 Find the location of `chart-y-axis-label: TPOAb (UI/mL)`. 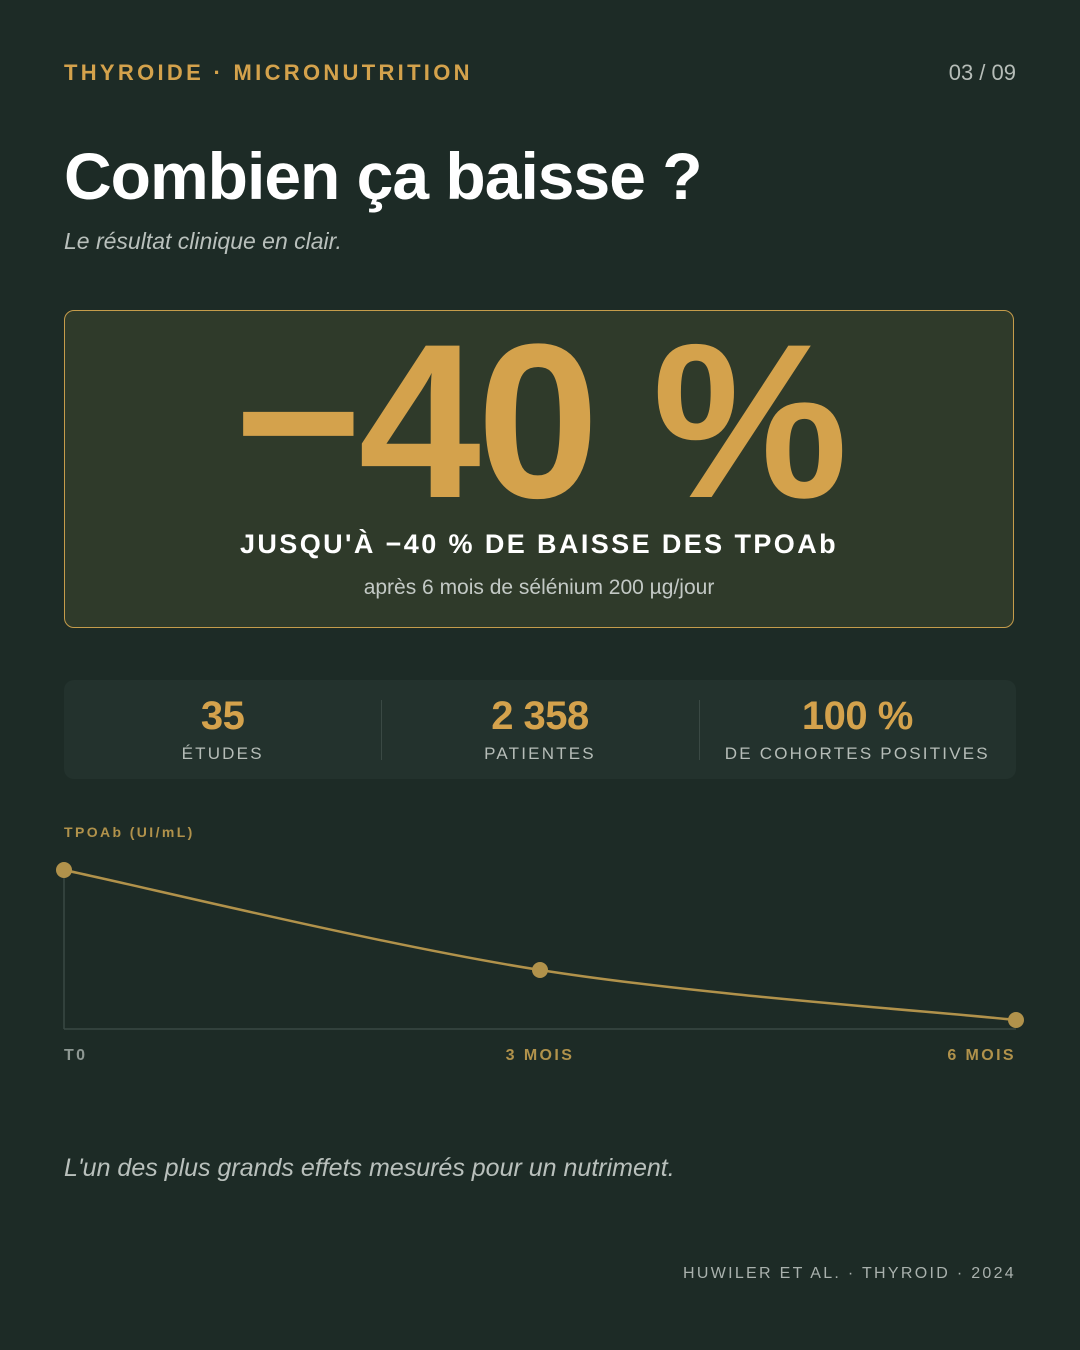

chart-y-axis-label: TPOAb (UI/mL) is located at coordinates (129, 832).